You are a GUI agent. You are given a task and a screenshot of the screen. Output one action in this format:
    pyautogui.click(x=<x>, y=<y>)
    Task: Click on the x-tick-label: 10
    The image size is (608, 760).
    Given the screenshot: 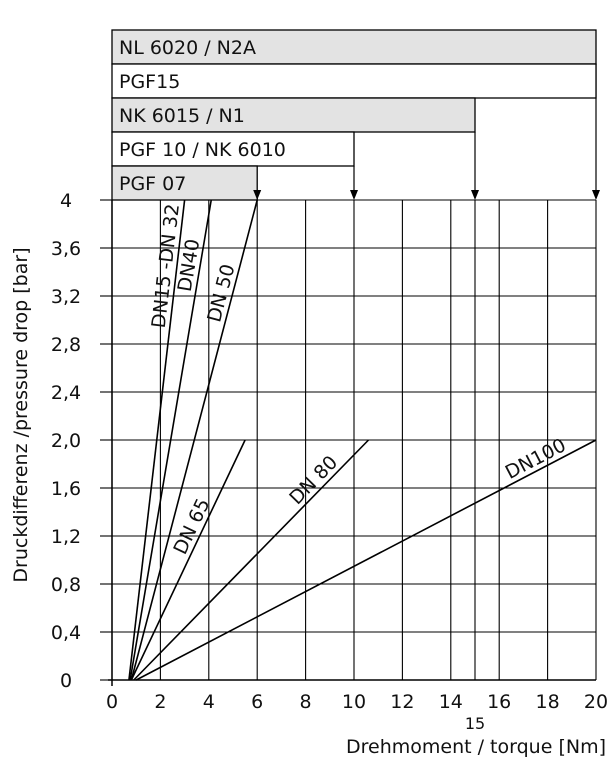 What is the action you would take?
    pyautogui.click(x=354, y=702)
    